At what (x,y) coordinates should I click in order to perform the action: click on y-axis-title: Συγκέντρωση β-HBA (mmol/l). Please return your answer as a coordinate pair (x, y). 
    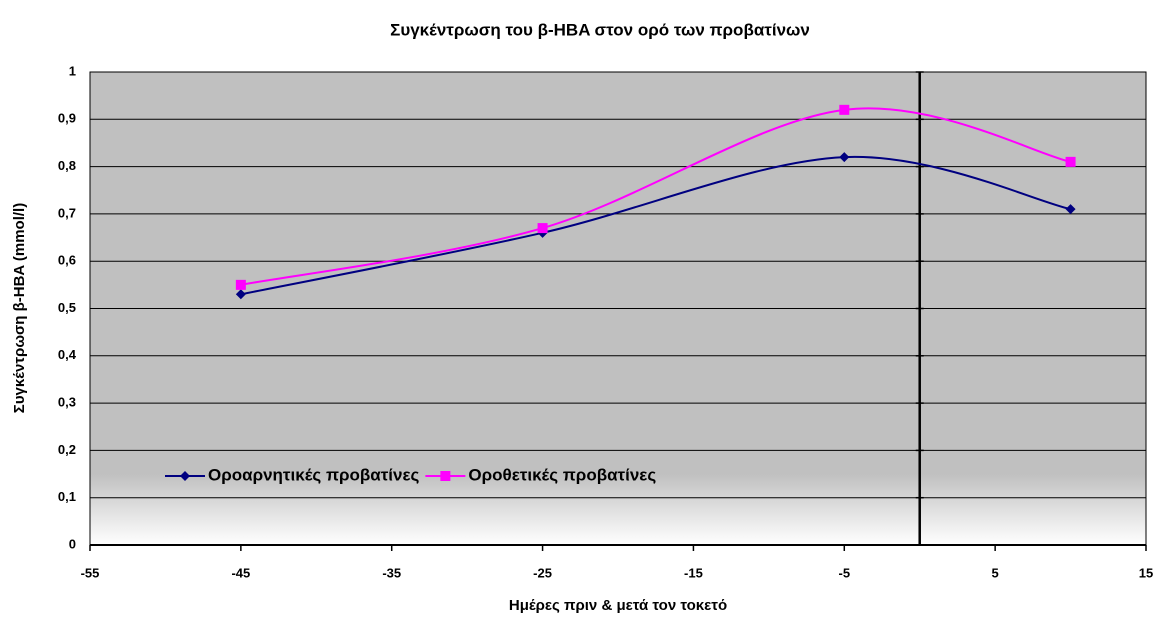
    Looking at the image, I should click on (19, 308).